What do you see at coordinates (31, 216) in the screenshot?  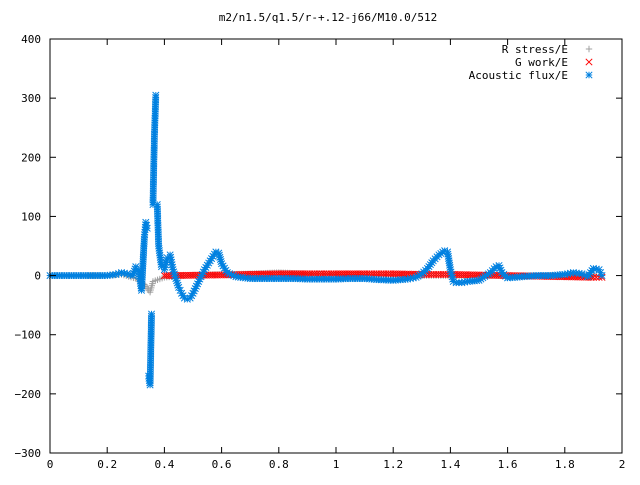 I see `y-tick-label: 100` at bounding box center [31, 216].